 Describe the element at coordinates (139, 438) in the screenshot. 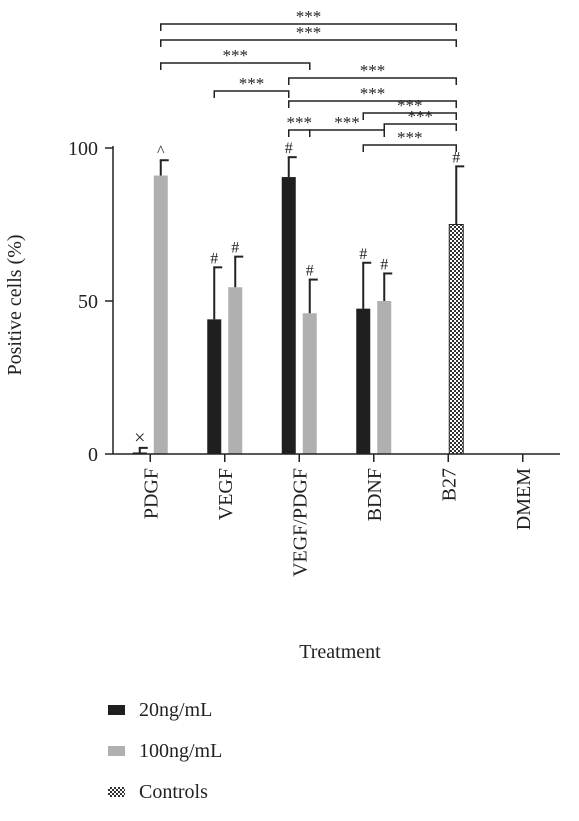

I see `marker-pdgf-20ng-ml: ×` at that location.